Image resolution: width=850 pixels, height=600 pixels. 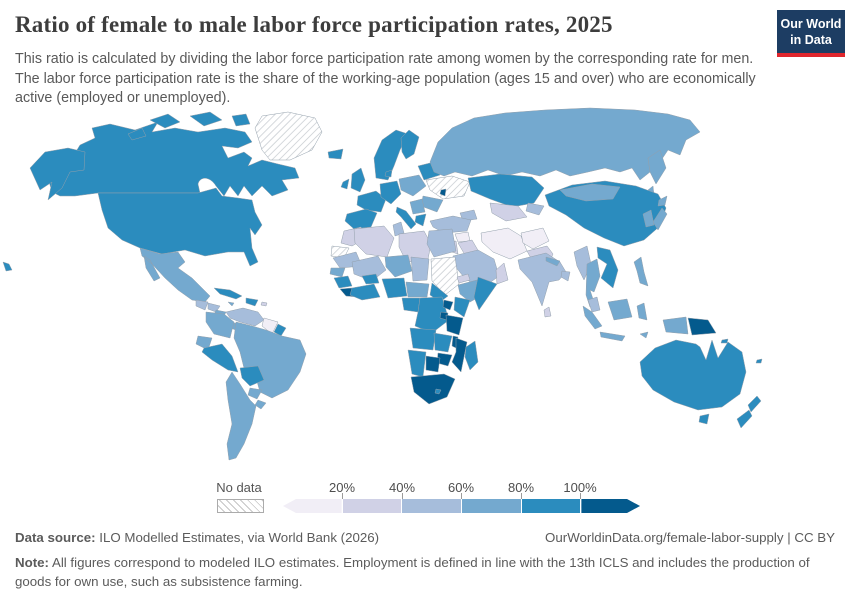 What do you see at coordinates (388, 173) in the screenshot?
I see `country-denmark` at bounding box center [388, 173].